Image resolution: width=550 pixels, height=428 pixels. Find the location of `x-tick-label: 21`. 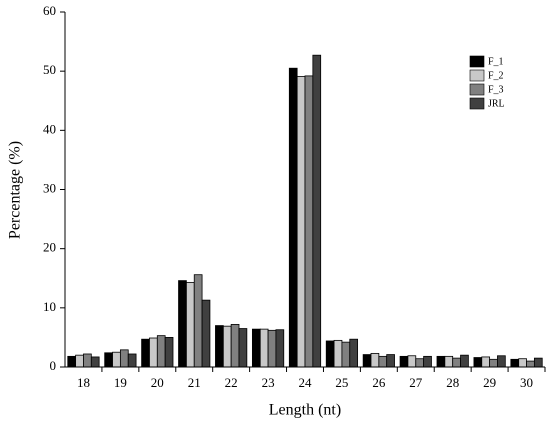

x-tick-label: 21 is located at coordinates (194, 382).